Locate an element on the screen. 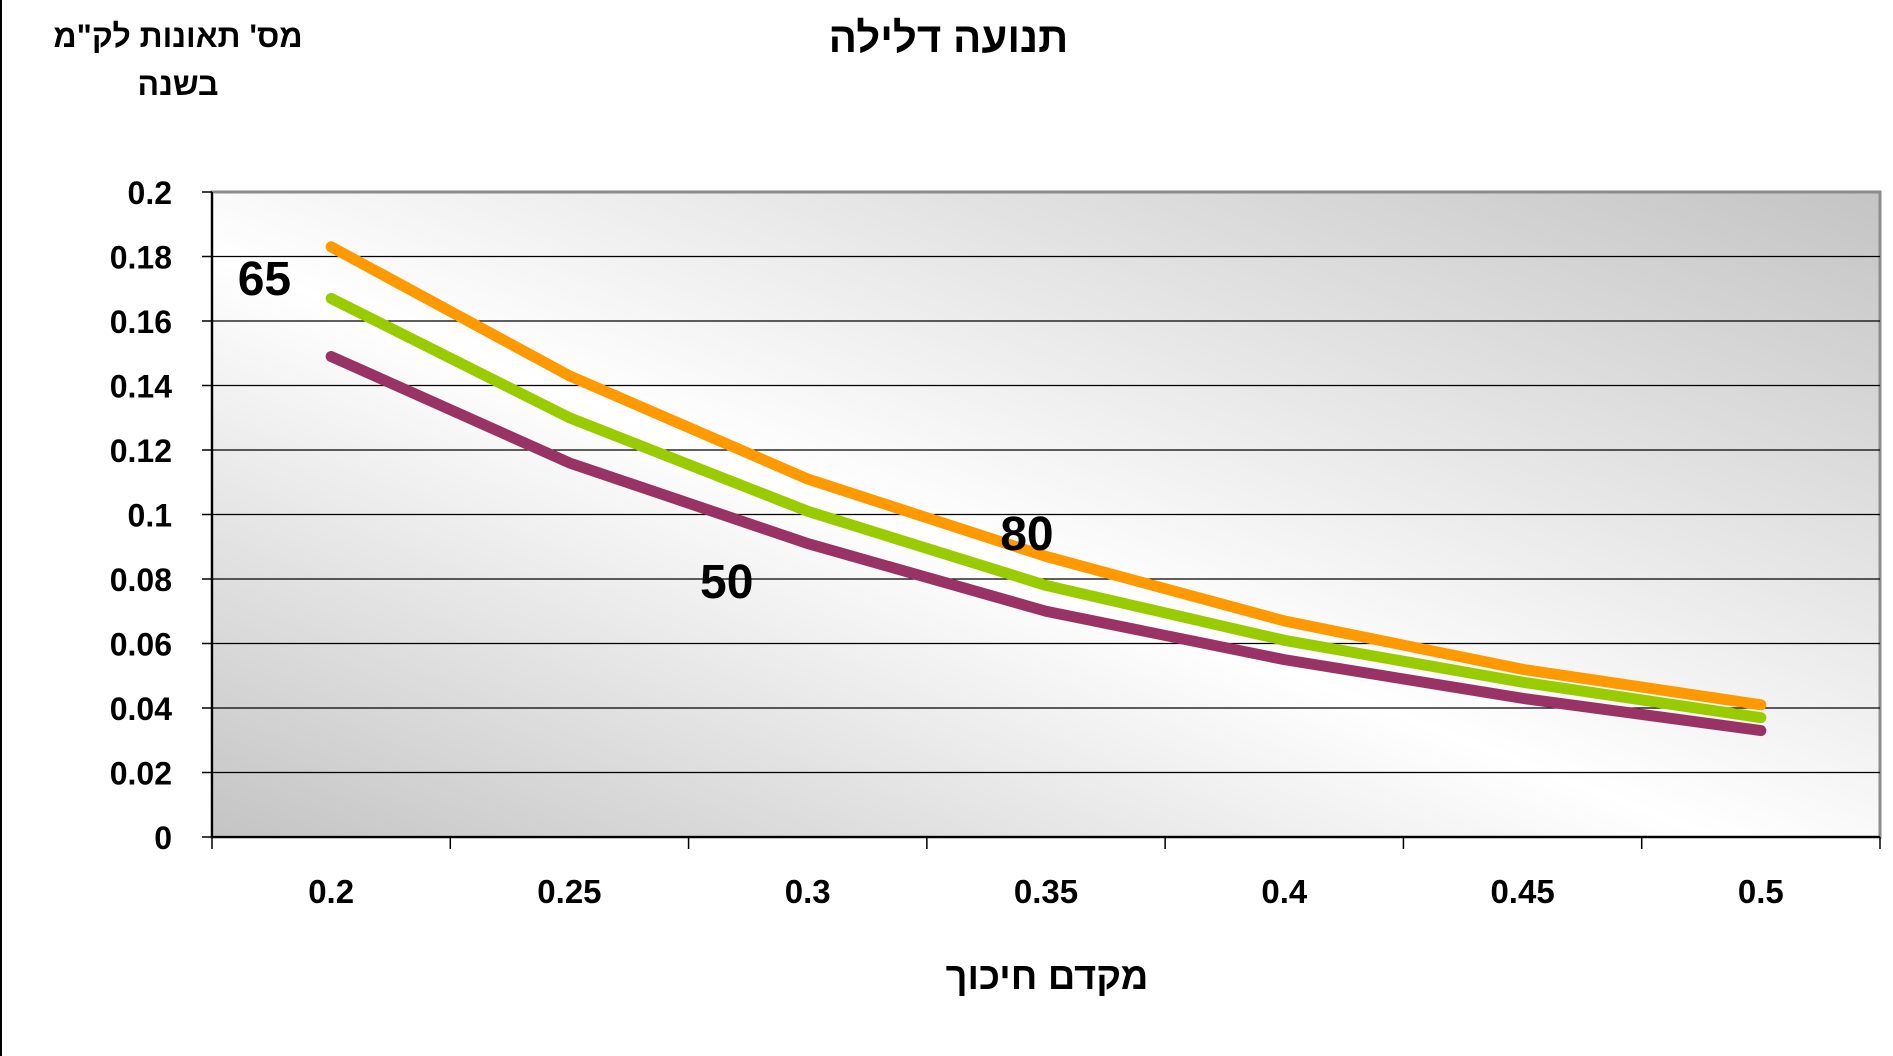 This screenshot has height=1056, width=1893. y-axis-label: מס' תאונות לק"מ בשנה is located at coordinates (178, 60).